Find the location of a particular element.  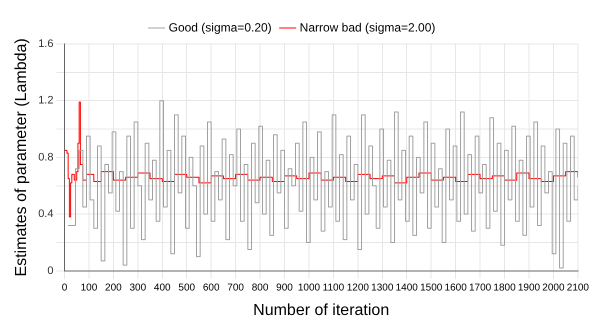

x-tick-label: 2100 is located at coordinates (578, 288).